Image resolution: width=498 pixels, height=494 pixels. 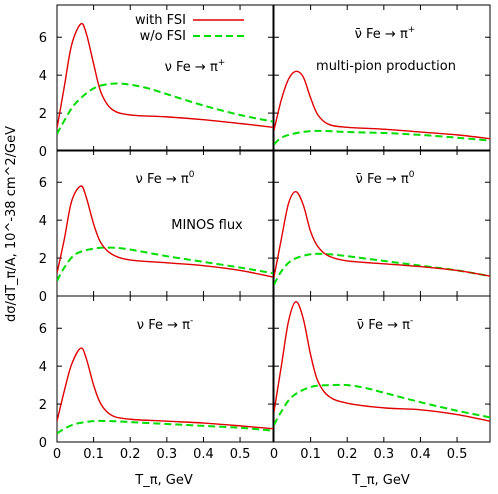 I want to click on annotation-minos-flux: MINOS flux, so click(x=207, y=225).